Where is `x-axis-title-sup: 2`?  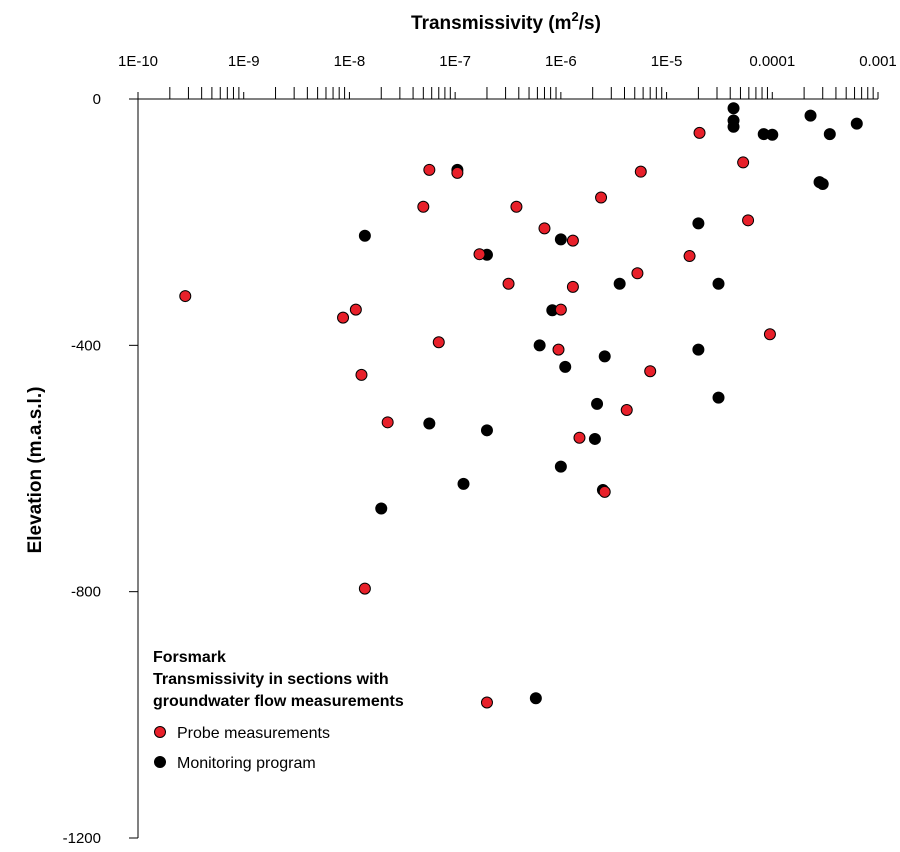
x-axis-title-sup: 2 is located at coordinates (575, 16).